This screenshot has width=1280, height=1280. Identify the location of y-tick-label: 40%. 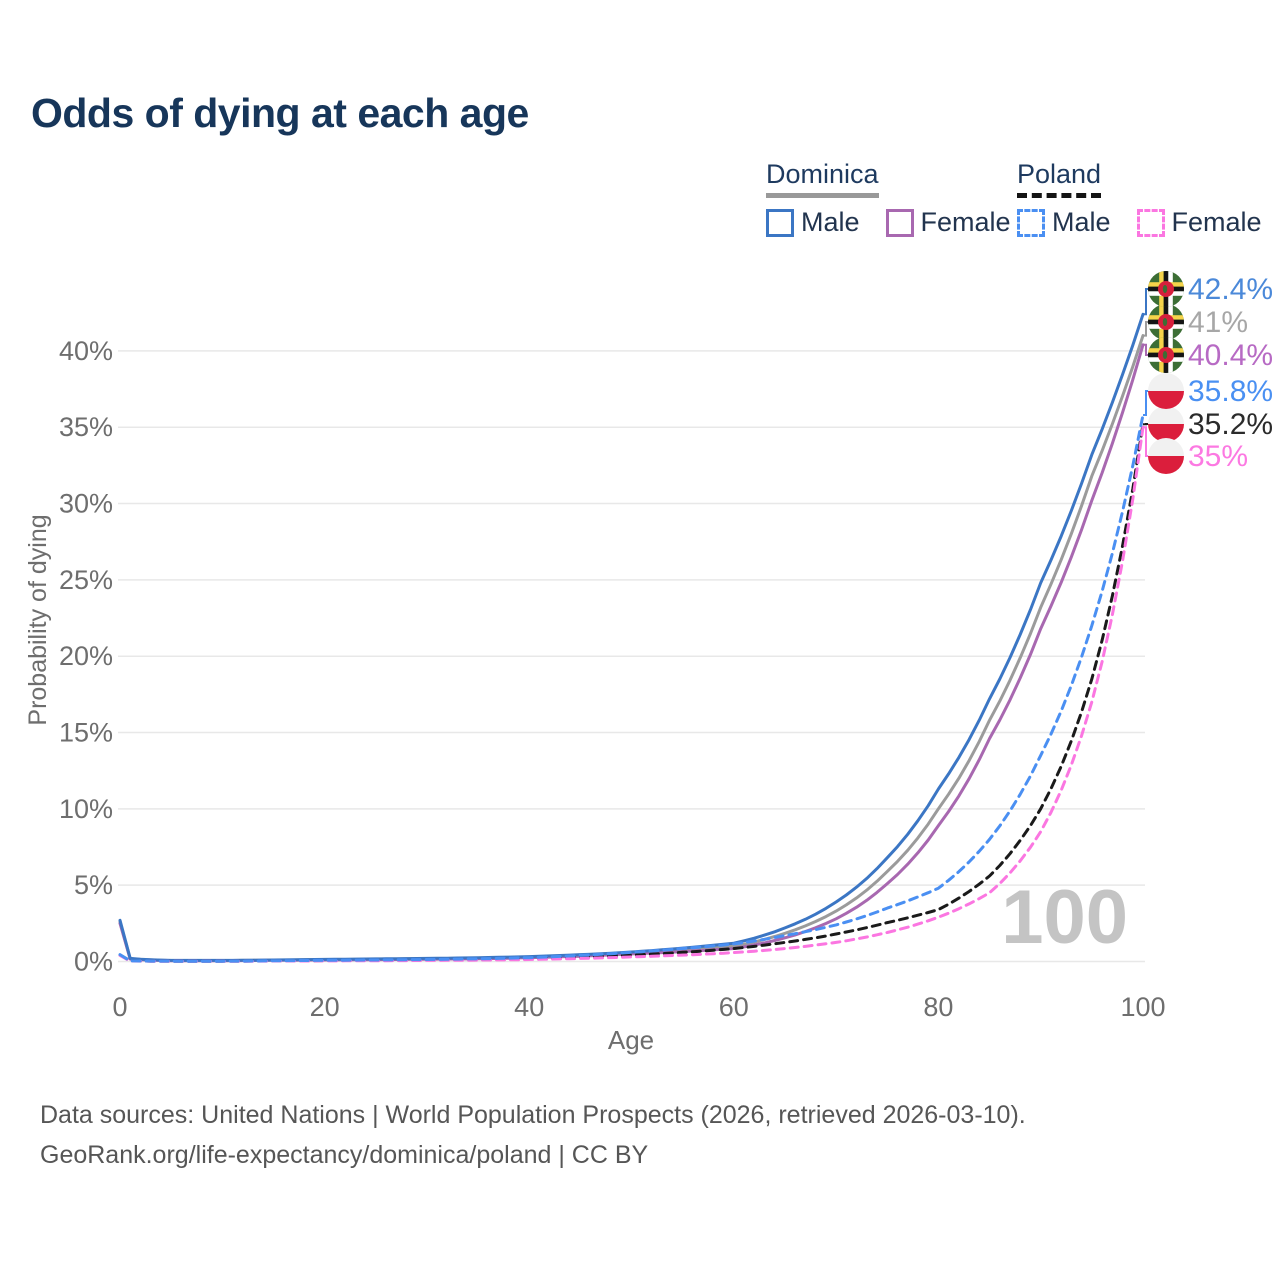
(86, 351).